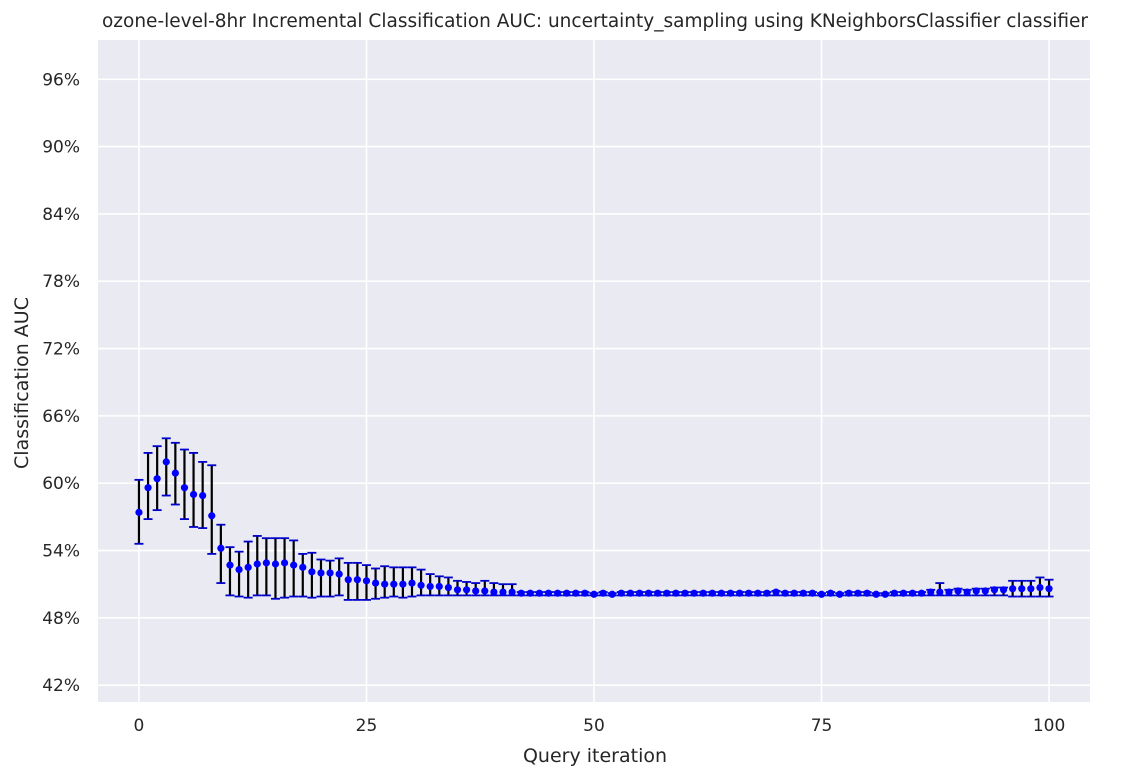  I want to click on y-tick-label: 96%, so click(61, 80).